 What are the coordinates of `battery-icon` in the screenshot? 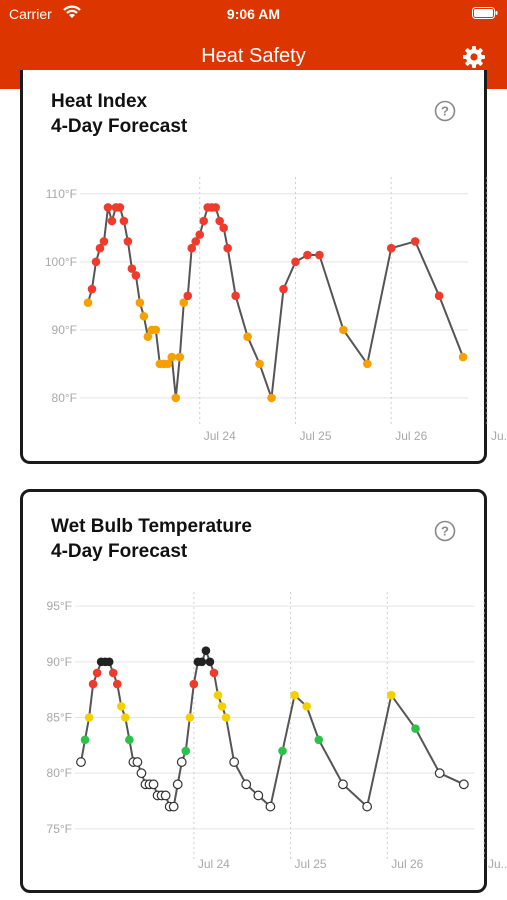 It's located at (485, 13).